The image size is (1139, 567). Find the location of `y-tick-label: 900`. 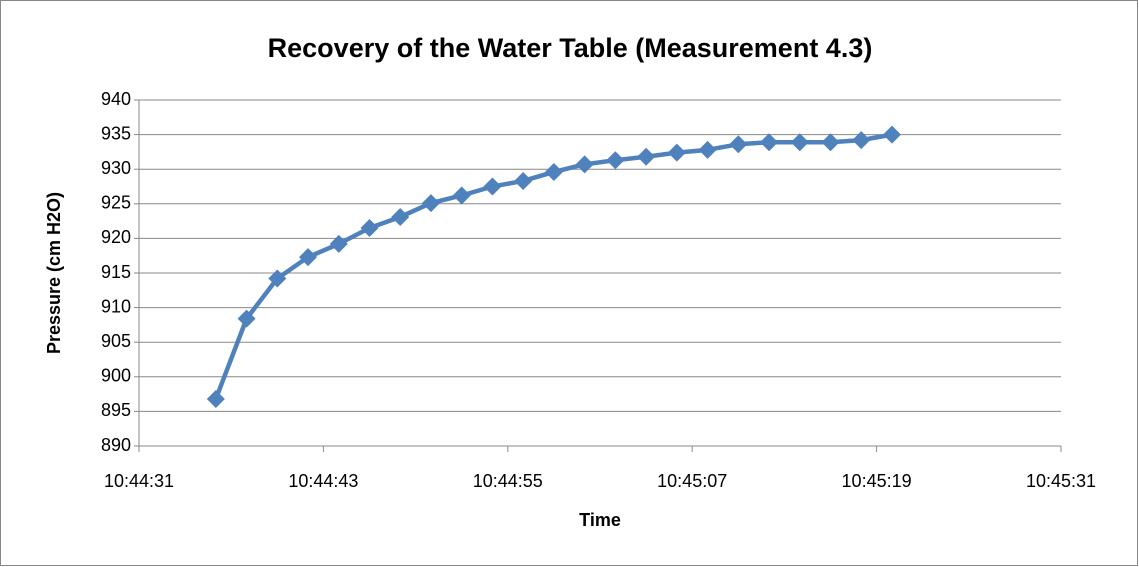

y-tick-label: 900 is located at coordinates (116, 376).